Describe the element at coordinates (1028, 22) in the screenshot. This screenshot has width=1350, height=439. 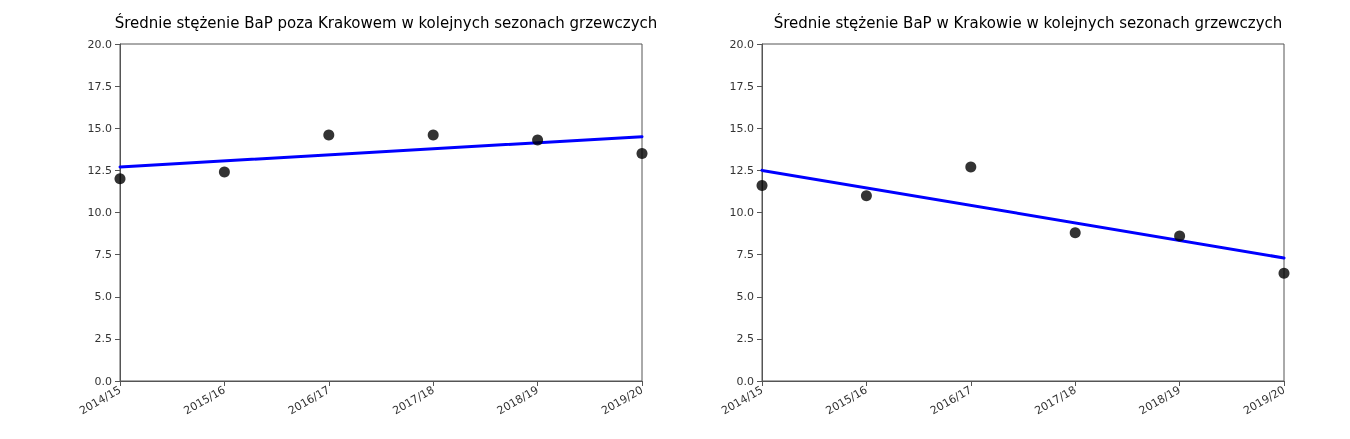
I see `chart-title: Średnie stężenie BaP w Krakowie w kolejnych sezonach grzewczych` at that location.